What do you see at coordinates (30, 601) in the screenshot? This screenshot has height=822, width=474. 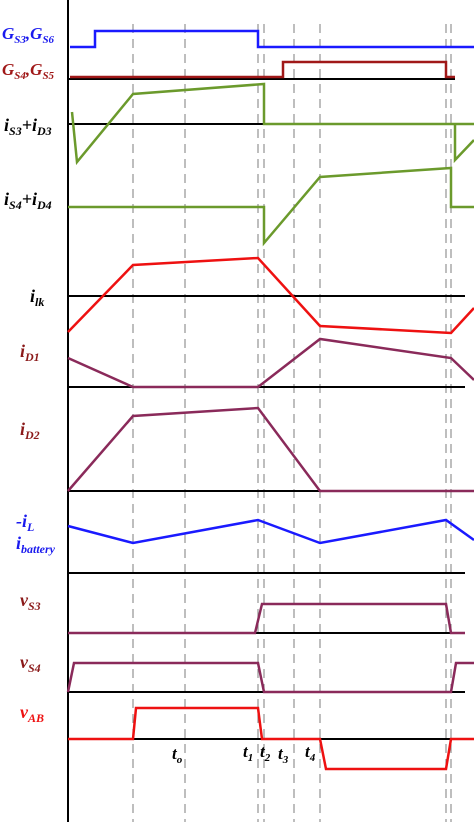 I see `label-vs3: vS3` at bounding box center [30, 601].